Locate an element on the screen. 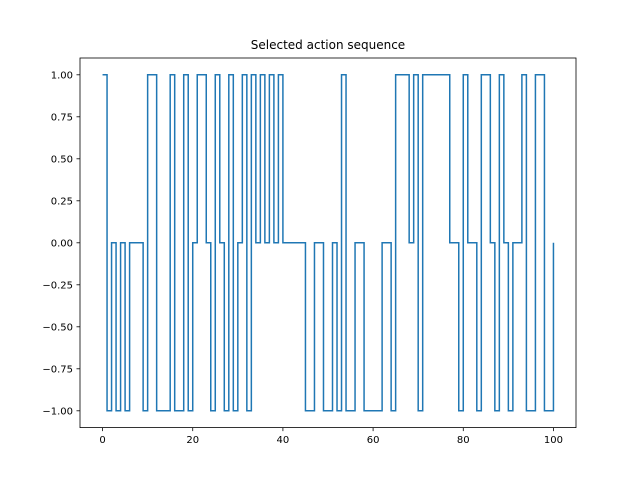  y-tick-label: 0.00 is located at coordinates (62, 243).